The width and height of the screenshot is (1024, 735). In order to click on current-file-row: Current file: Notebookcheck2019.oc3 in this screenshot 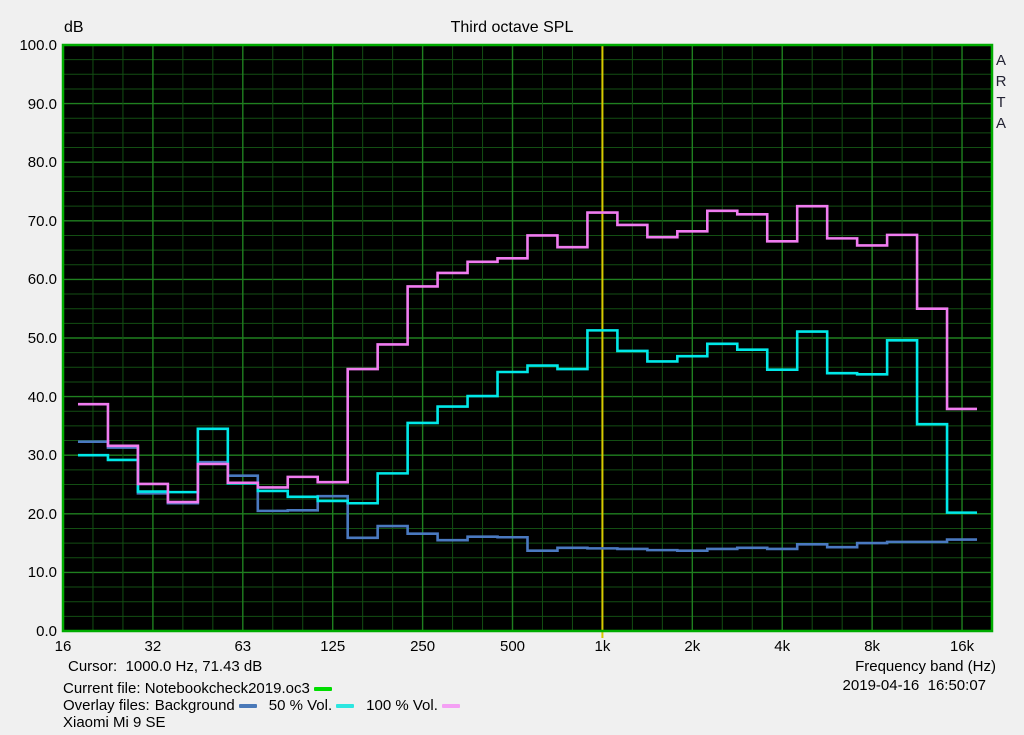, I will do `click(197, 688)`.